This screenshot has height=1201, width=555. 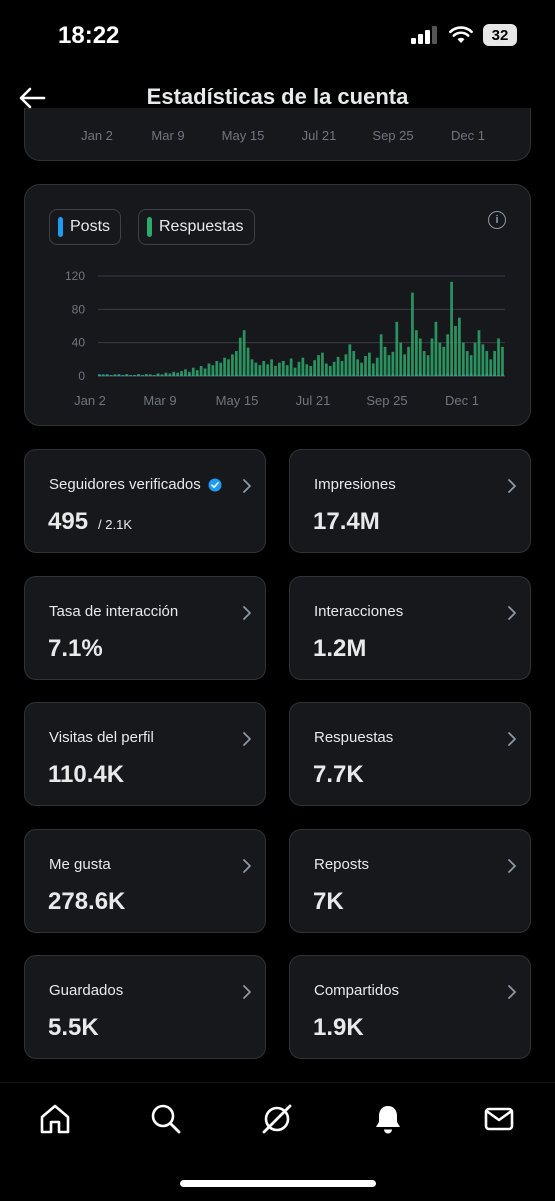 What do you see at coordinates (499, 1119) in the screenshot?
I see `nav-messages` at bounding box center [499, 1119].